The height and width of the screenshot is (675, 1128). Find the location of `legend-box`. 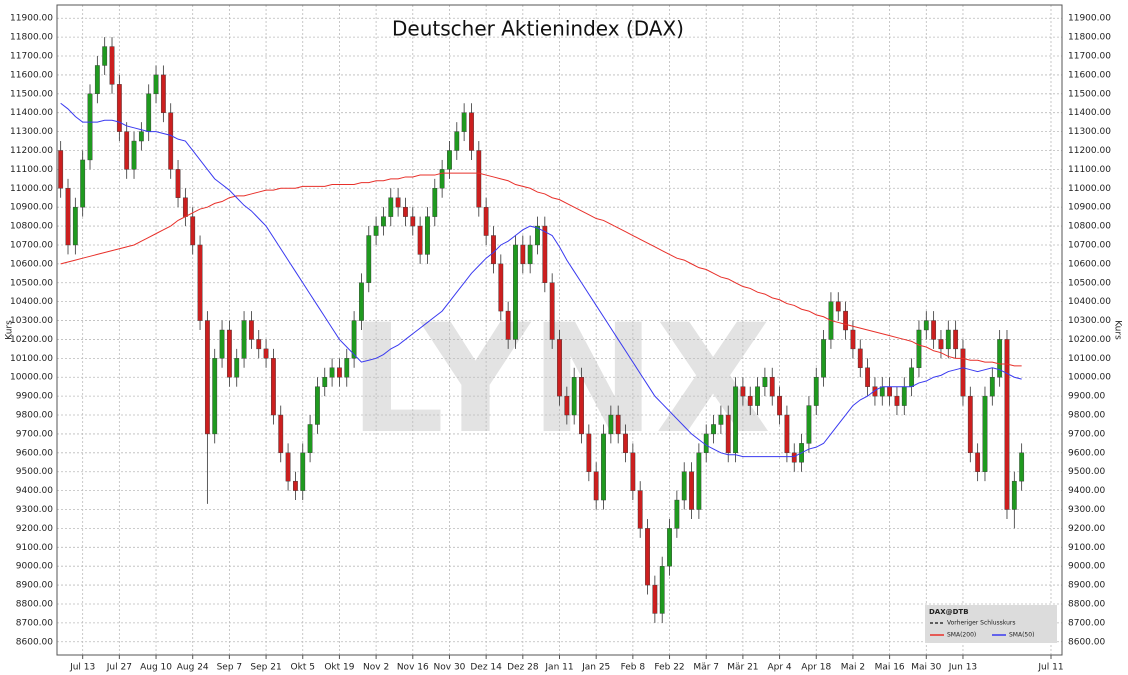

legend-box is located at coordinates (991, 624).